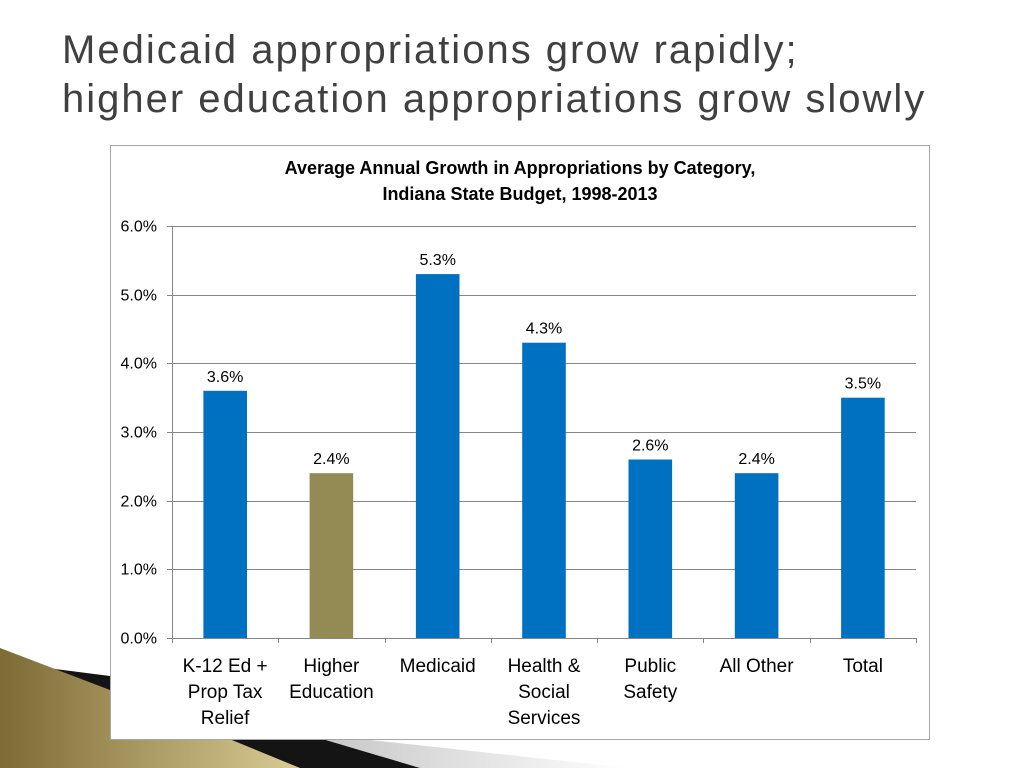 The width and height of the screenshot is (1024, 768). What do you see at coordinates (650, 679) in the screenshot?
I see `x-tick-label: Public Safety` at bounding box center [650, 679].